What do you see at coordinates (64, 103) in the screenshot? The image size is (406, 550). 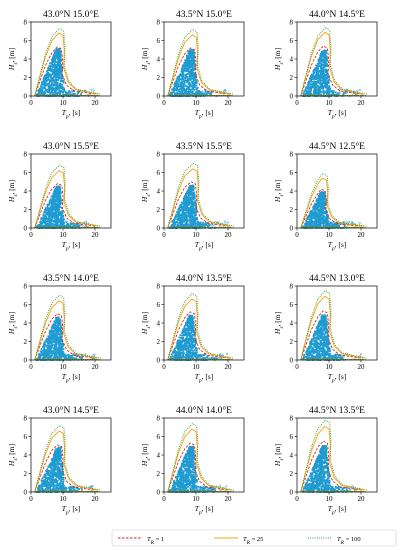 I see `x-tick-label: 10` at bounding box center [64, 103].